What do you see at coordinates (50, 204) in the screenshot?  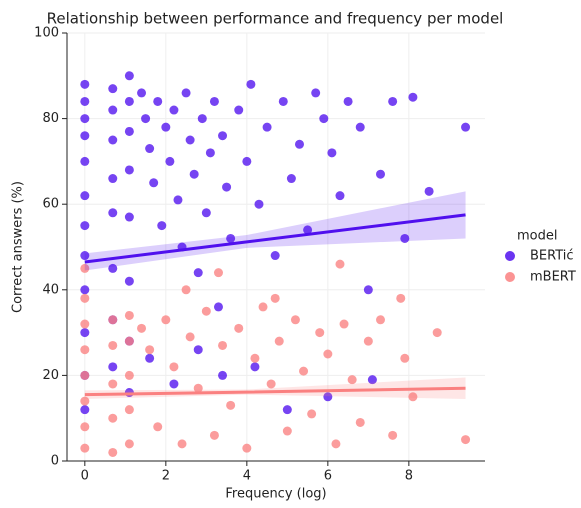 I see `y-tick-label: 60` at bounding box center [50, 204].